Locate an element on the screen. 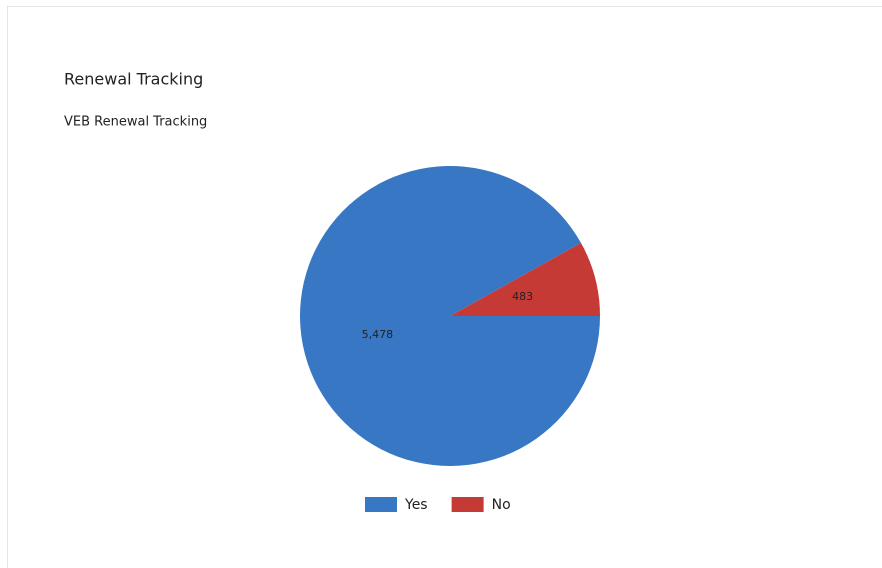 The image size is (882, 568). chart-title: Renewal Tracking is located at coordinates (133, 79).